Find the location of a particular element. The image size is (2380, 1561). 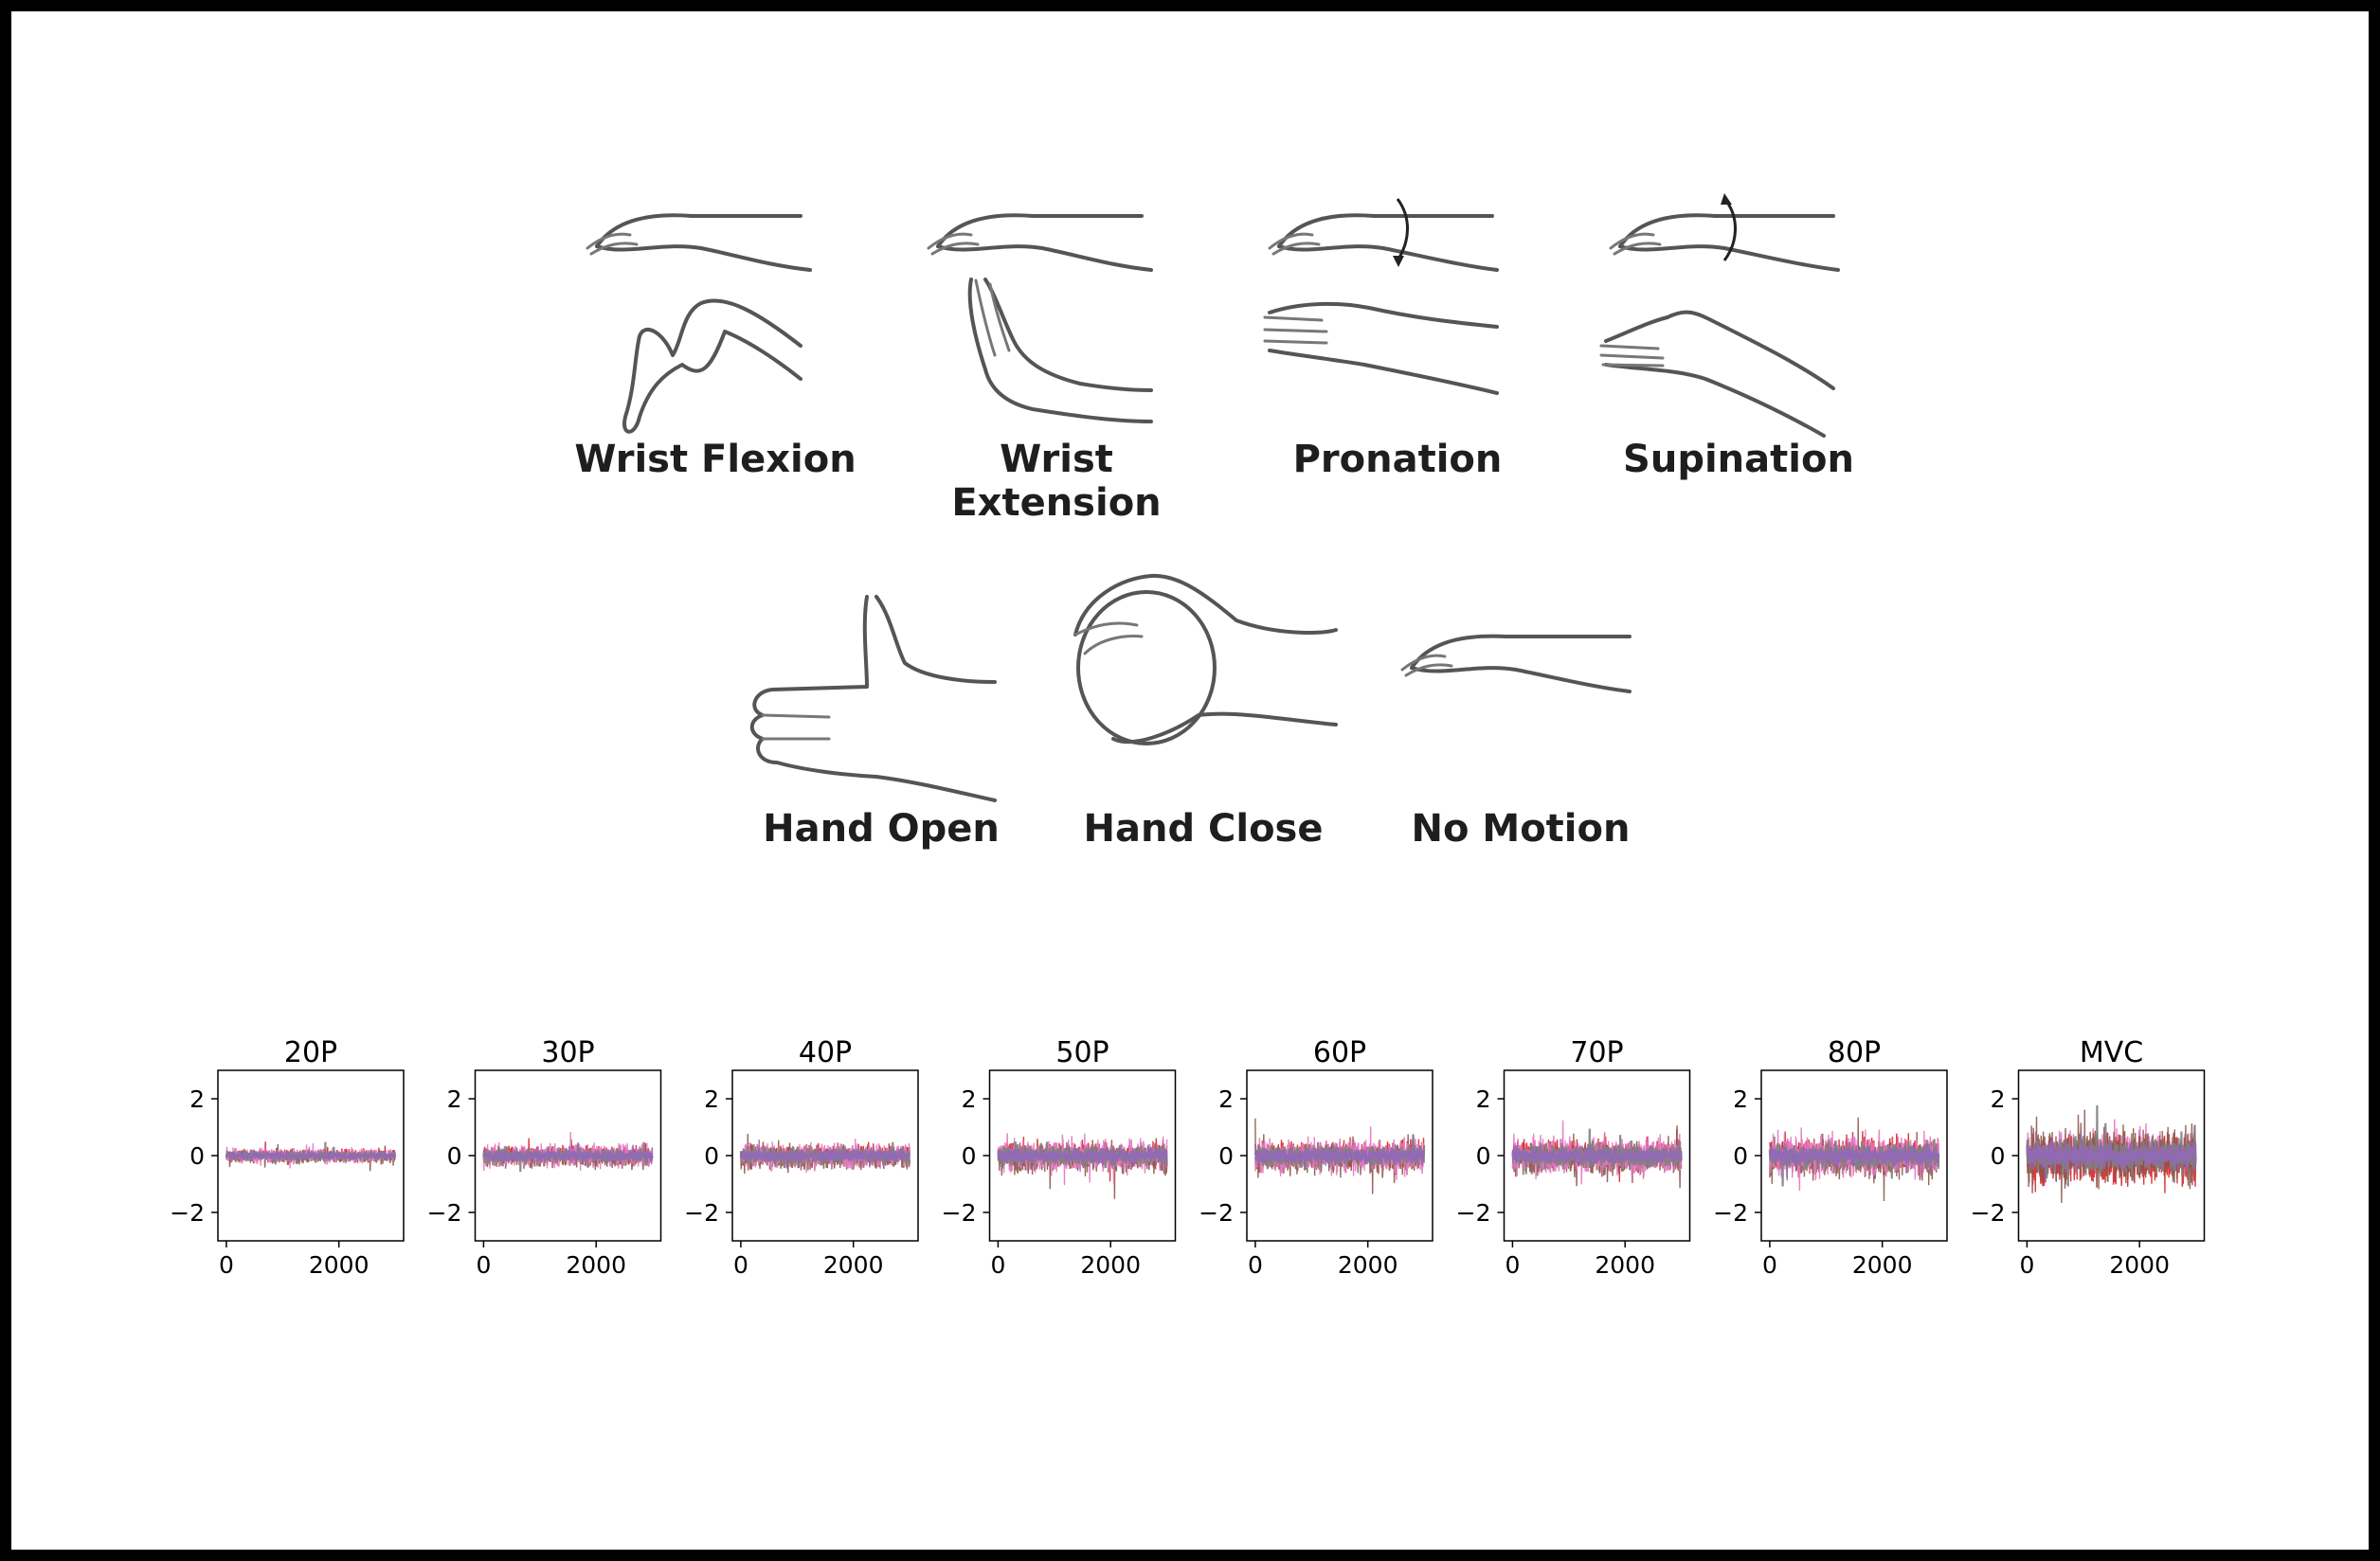

hand-open-label: Hand Open is located at coordinates (881, 829).